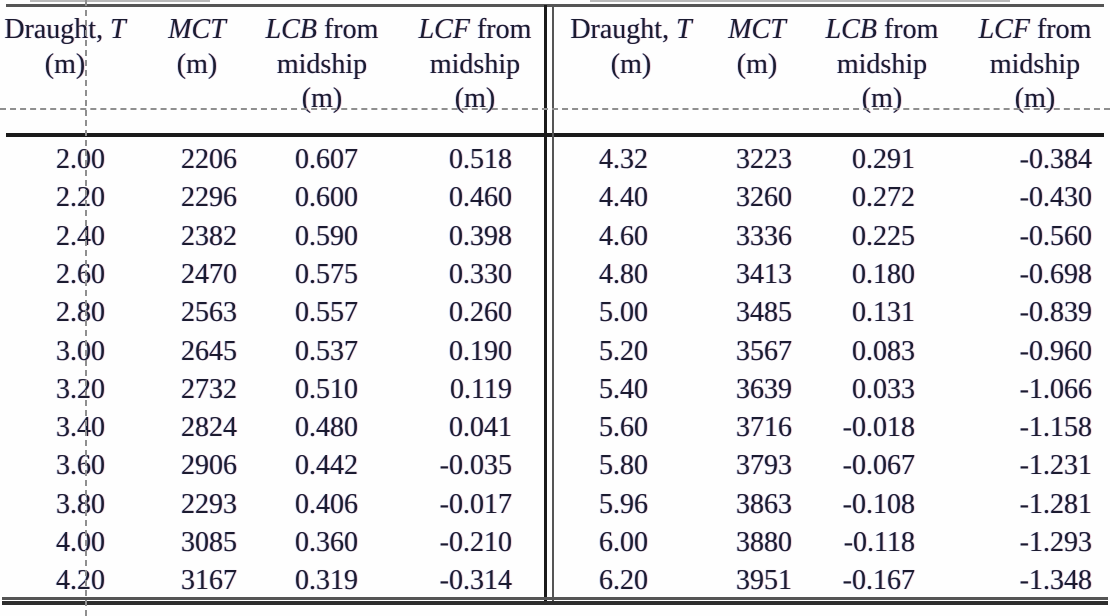  I want to click on table-cell: 2296, so click(209, 197).